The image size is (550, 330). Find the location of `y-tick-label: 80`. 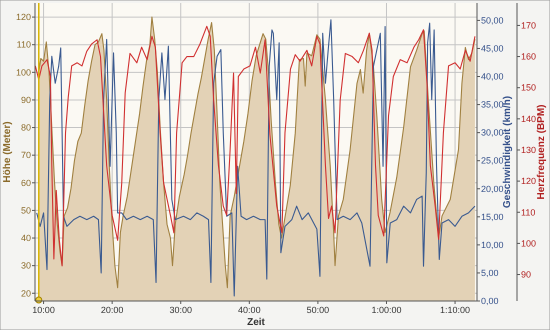

y-tick-label: 80 is located at coordinates (25, 127).